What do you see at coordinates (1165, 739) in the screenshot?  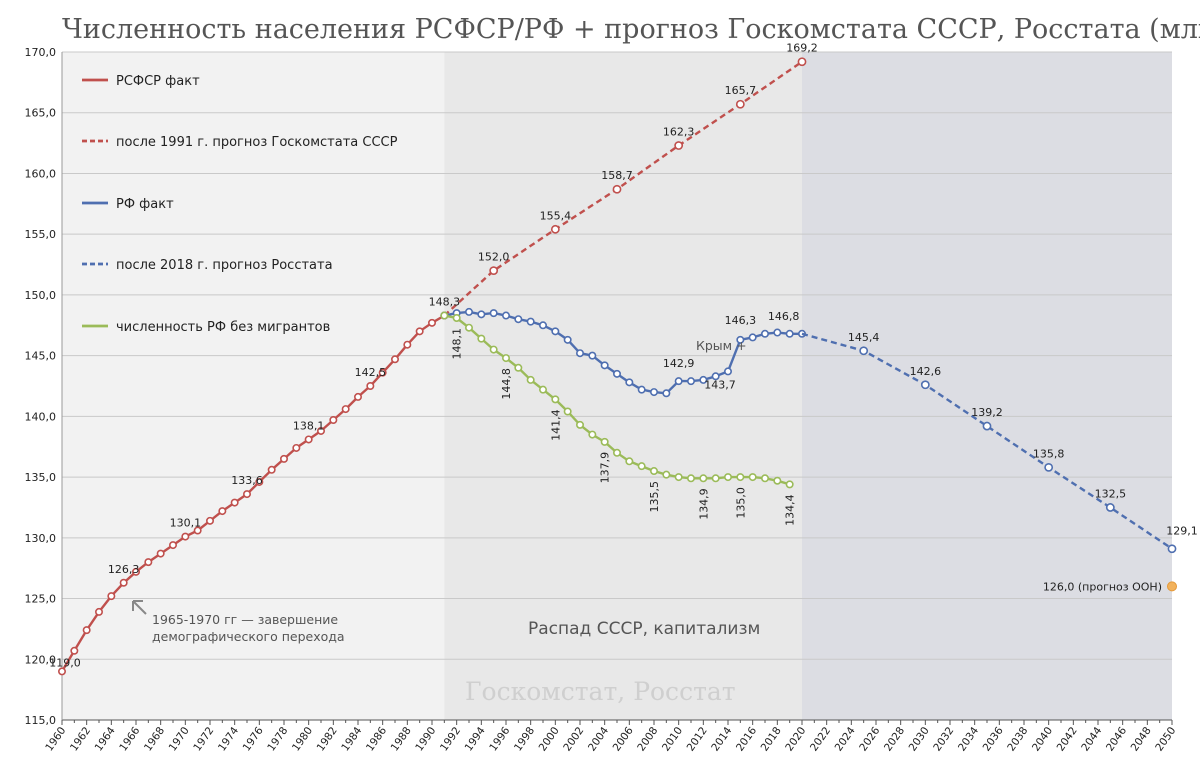 I see `x-tick-label: 2050` at bounding box center [1165, 739].